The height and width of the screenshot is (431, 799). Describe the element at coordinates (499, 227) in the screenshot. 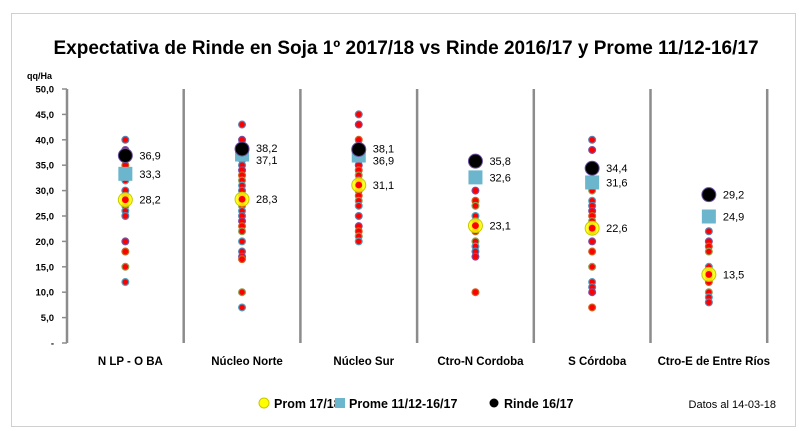

I see `prom-1718-data-label: 23,1` at that location.